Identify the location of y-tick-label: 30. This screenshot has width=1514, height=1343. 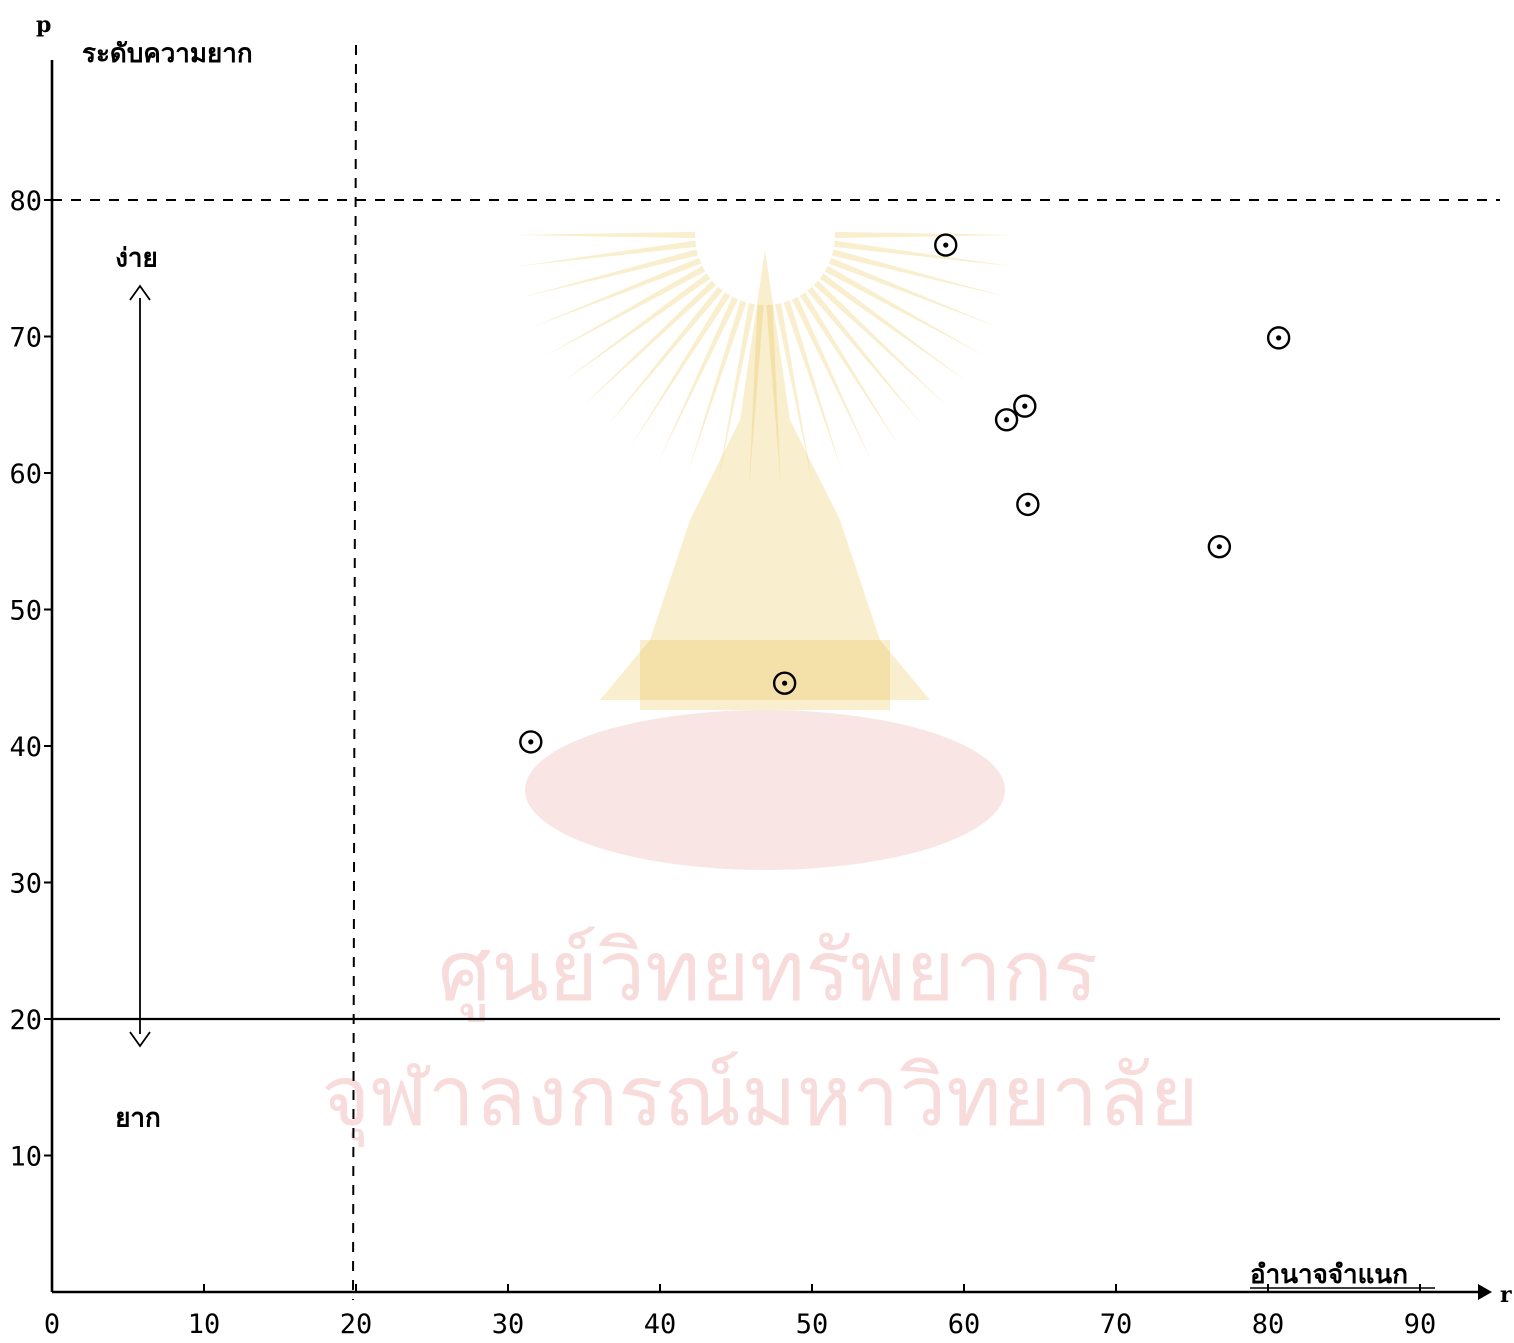
(25, 884).